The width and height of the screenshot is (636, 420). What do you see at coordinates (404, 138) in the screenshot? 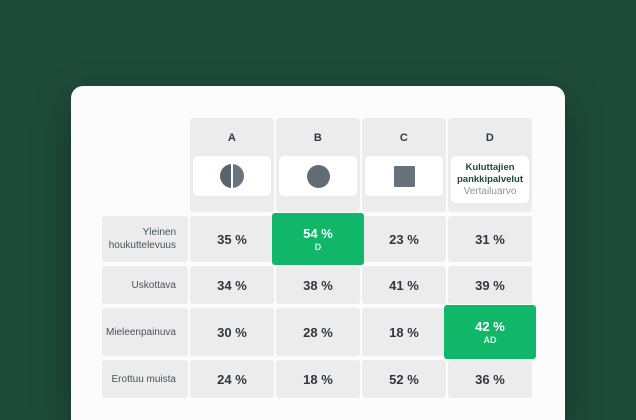
I see `column-letter: C` at bounding box center [404, 138].